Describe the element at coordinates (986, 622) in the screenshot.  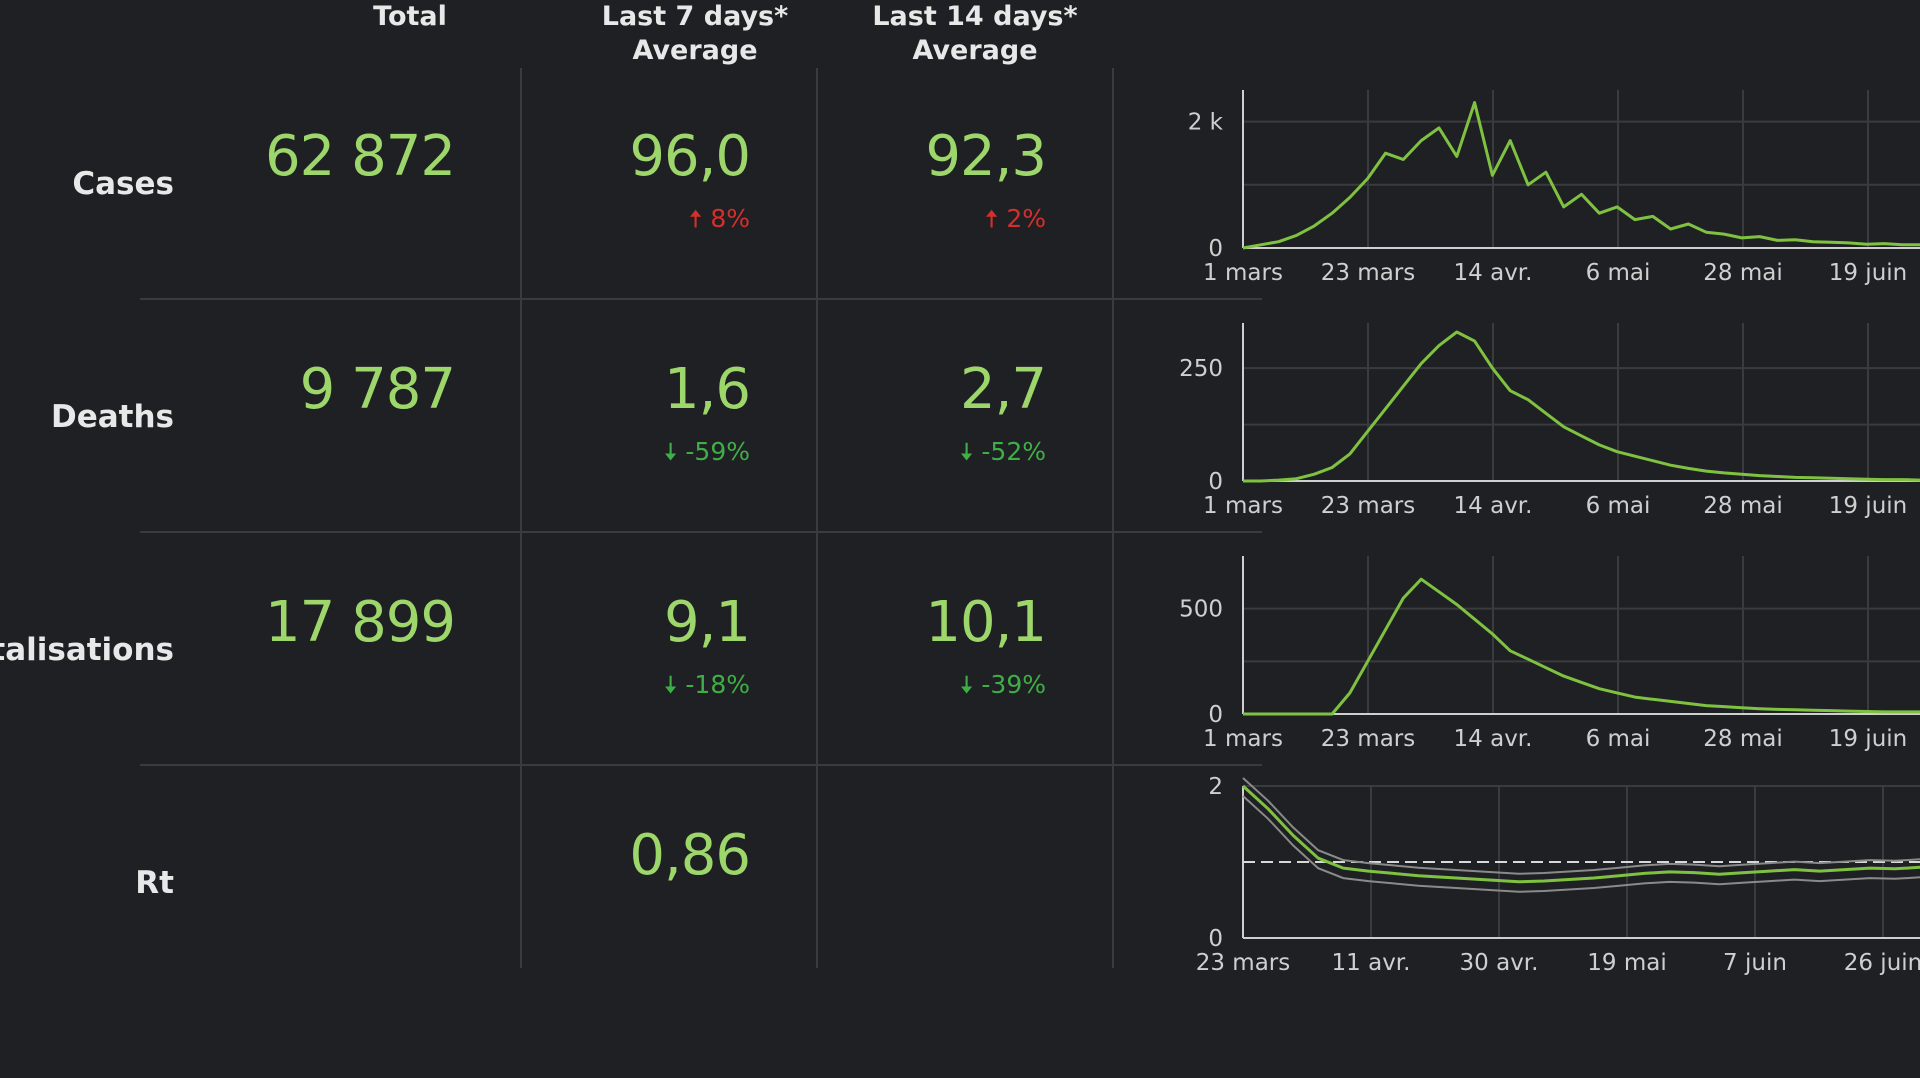
I see `hosp-avg14: 10,1` at that location.